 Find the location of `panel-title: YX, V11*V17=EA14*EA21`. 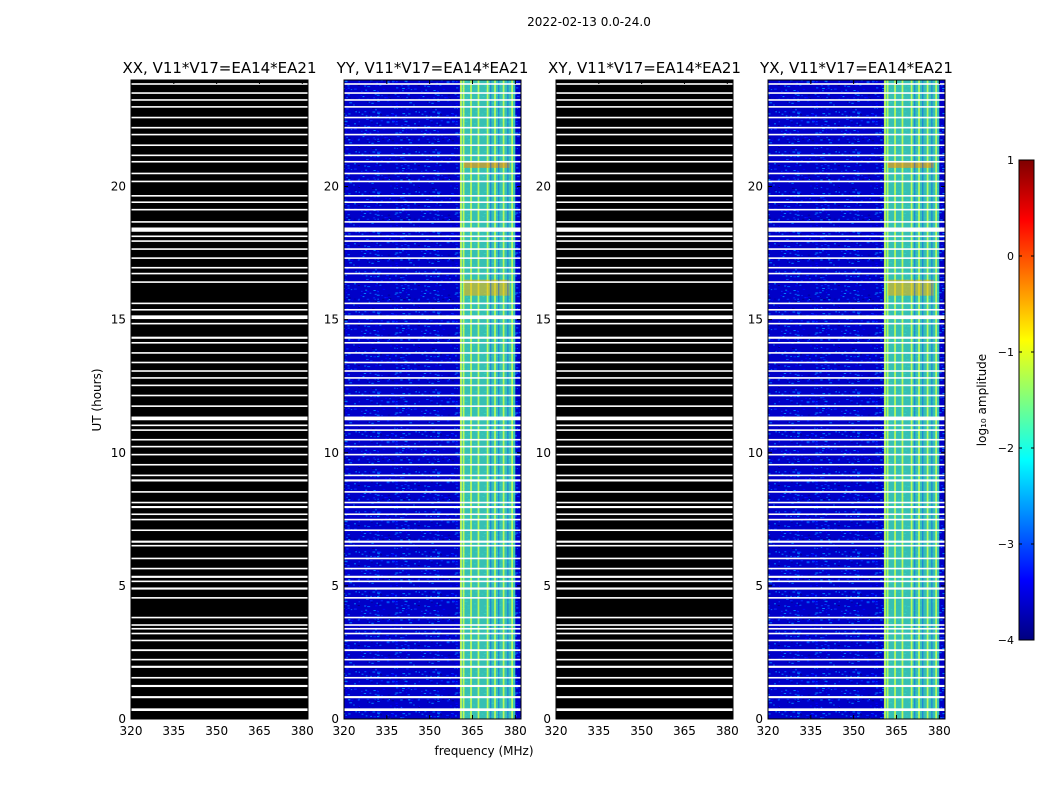

panel-title: YX, V11*V17=EA14*EA21 is located at coordinates (856, 68).